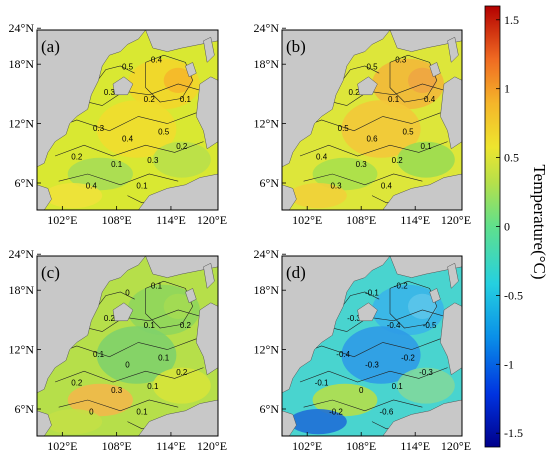 The image size is (550, 461). Describe the element at coordinates (507, 227) in the screenshot. I see `colorbar-tick-label: 0` at that location.